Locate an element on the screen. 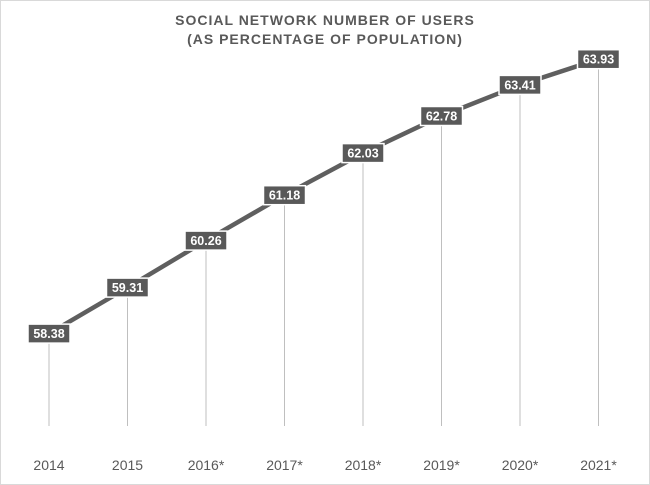 The width and height of the screenshot is (650, 485). x-tick-label: 2016* is located at coordinates (206, 465).